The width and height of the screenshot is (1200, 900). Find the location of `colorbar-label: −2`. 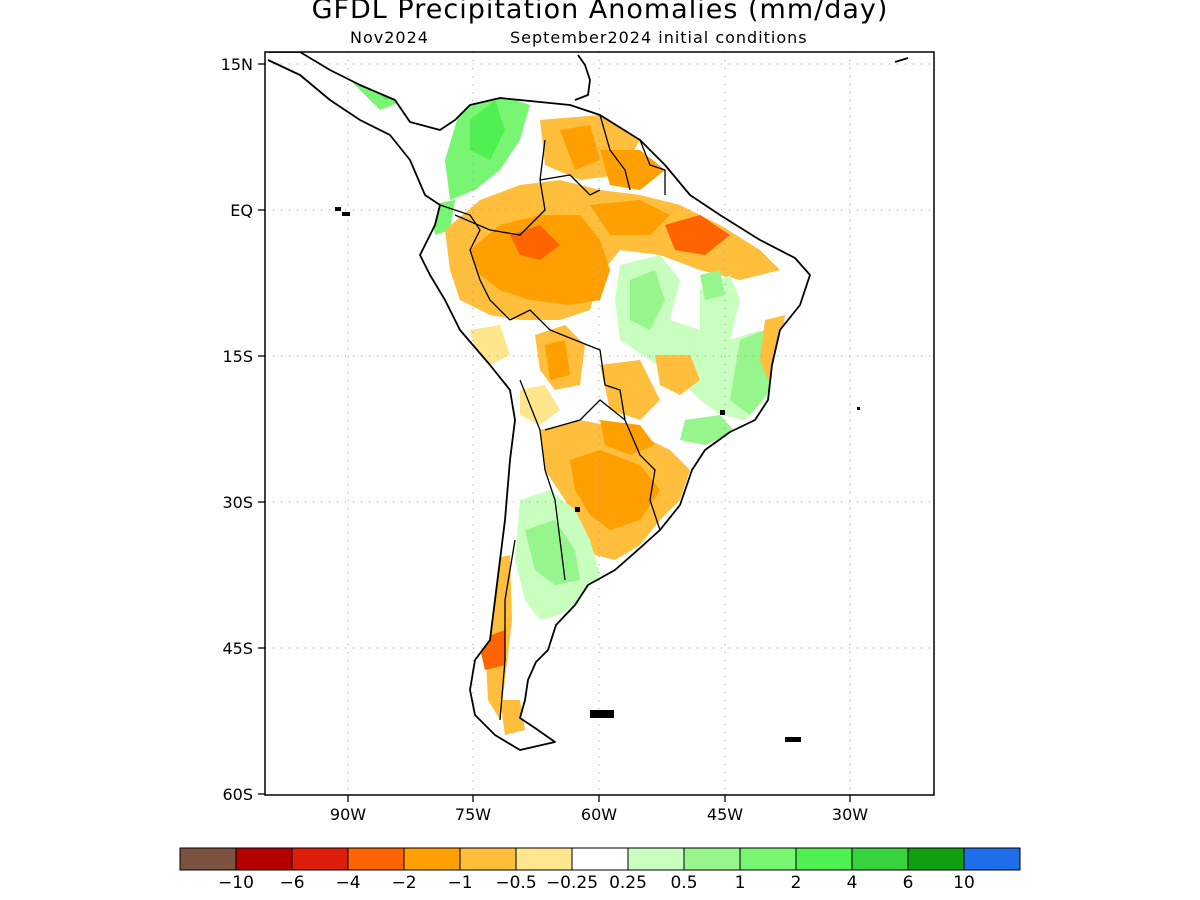

colorbar-label: −2 is located at coordinates (403, 883).